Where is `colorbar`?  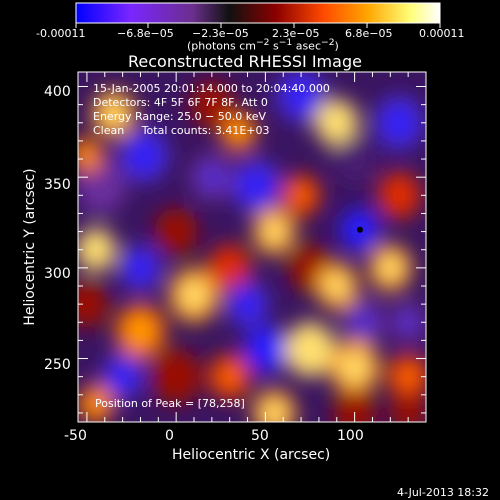 colorbar is located at coordinates (258, 13).